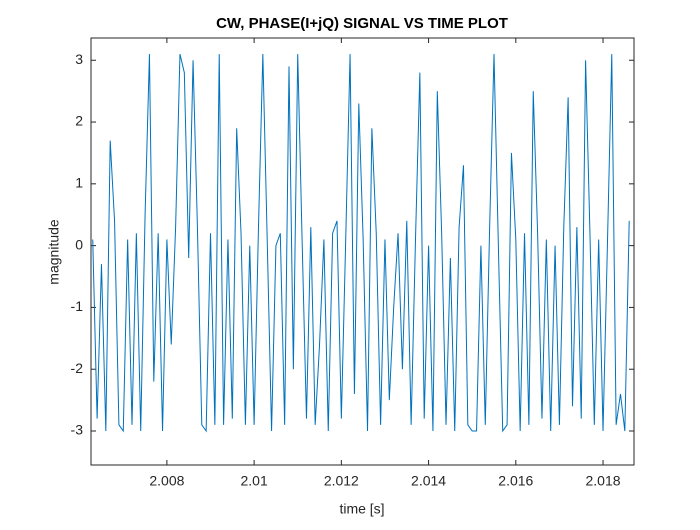 Image resolution: width=700 pixels, height=530 pixels. I want to click on x-tick-label: 2.01, so click(253, 481).